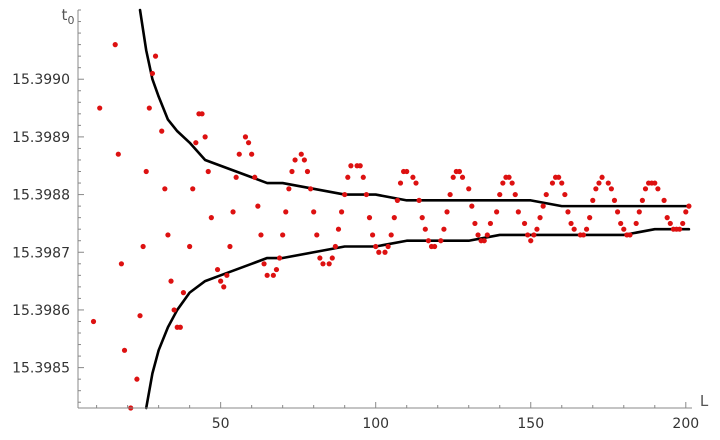 The height and width of the screenshot is (440, 720). Describe the element at coordinates (375, 424) in the screenshot. I see `x-tick-label: 100` at that location.